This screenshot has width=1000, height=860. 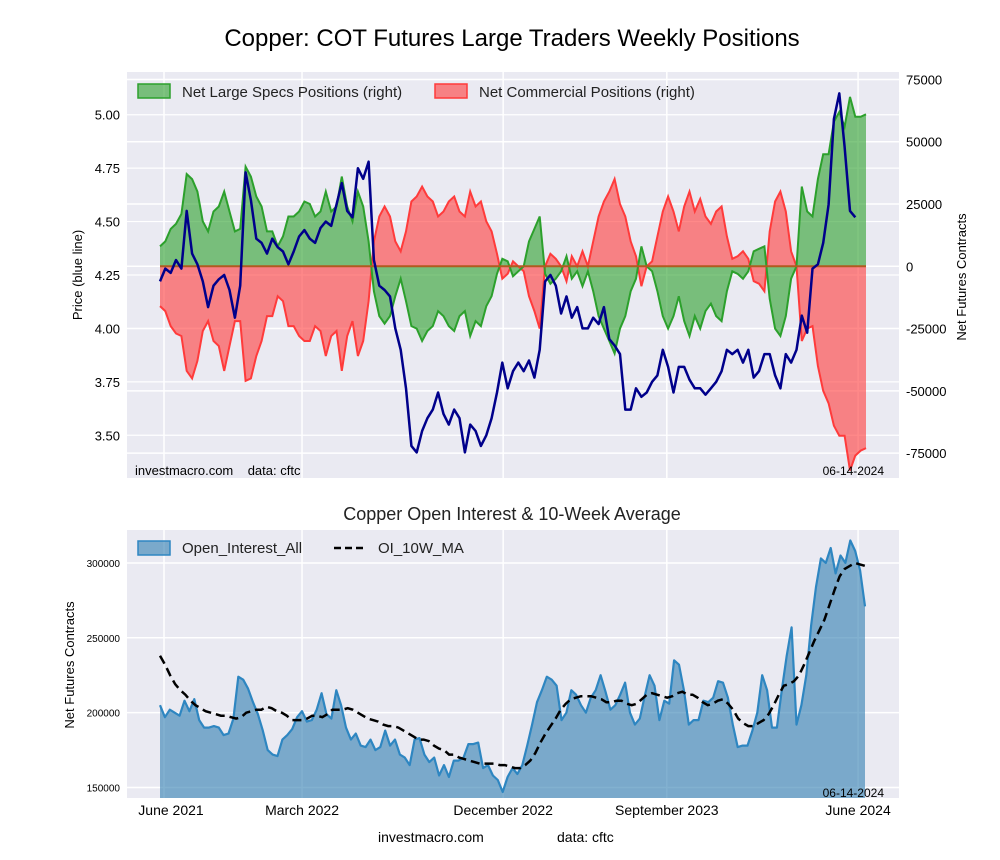 I want to click on price-tick-label-4: 4.50, so click(x=107, y=222).